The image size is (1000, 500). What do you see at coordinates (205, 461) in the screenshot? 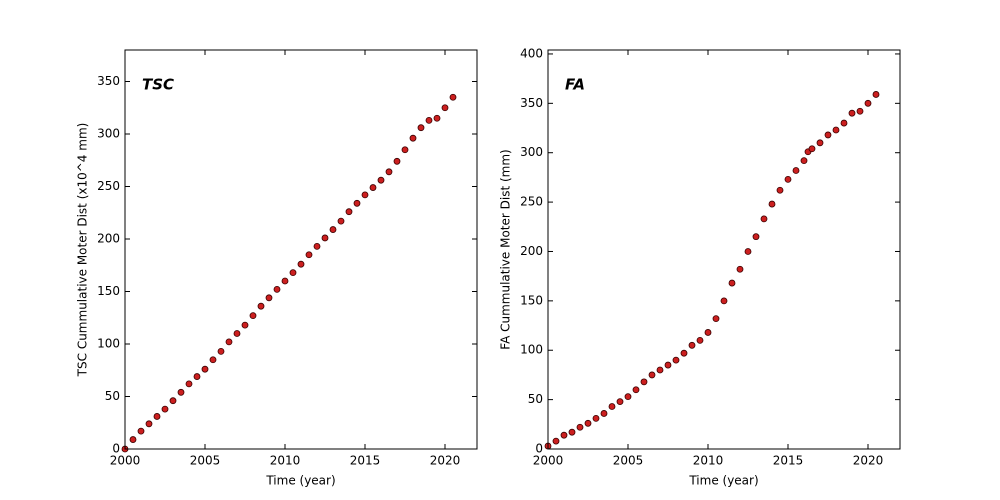
I see `x-tick-label: 2005` at bounding box center [205, 461].